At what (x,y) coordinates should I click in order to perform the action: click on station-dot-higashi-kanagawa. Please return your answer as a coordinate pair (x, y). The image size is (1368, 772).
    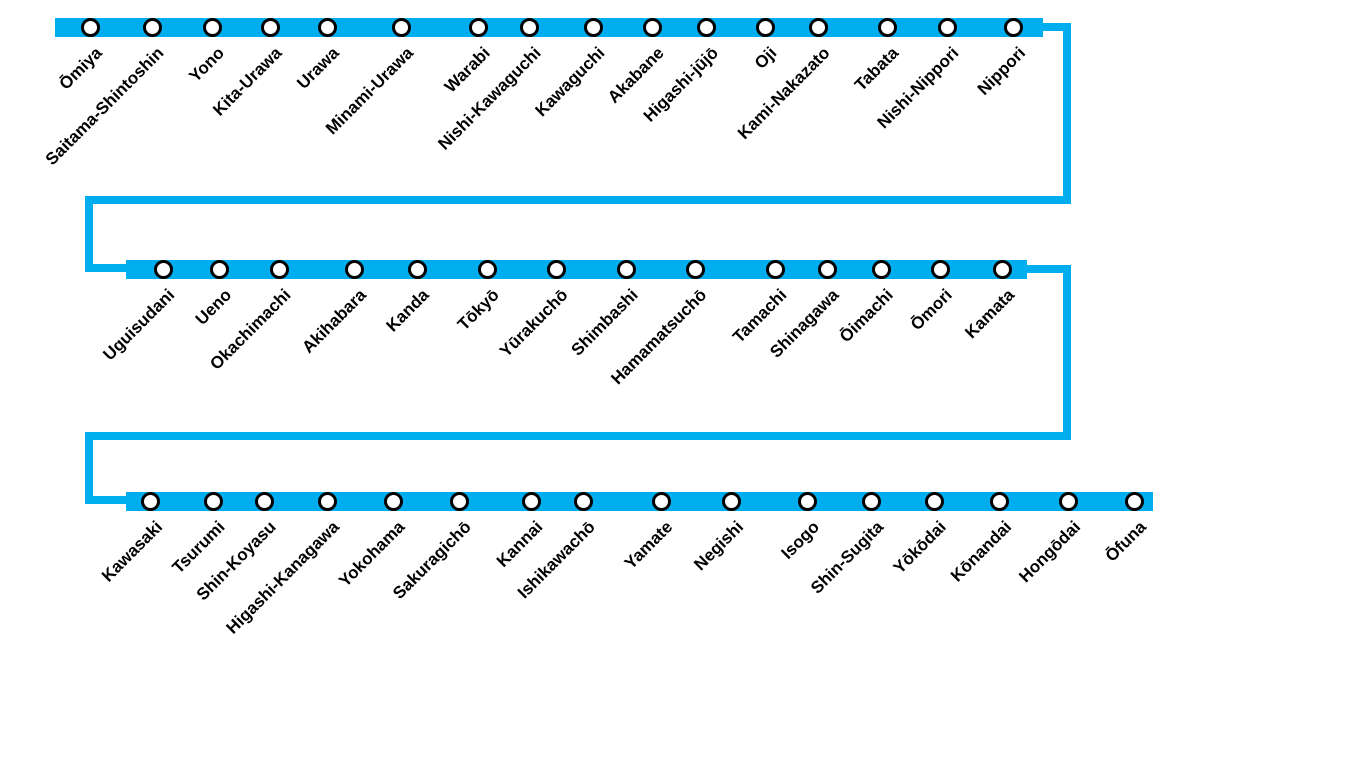
    Looking at the image, I should click on (327, 501).